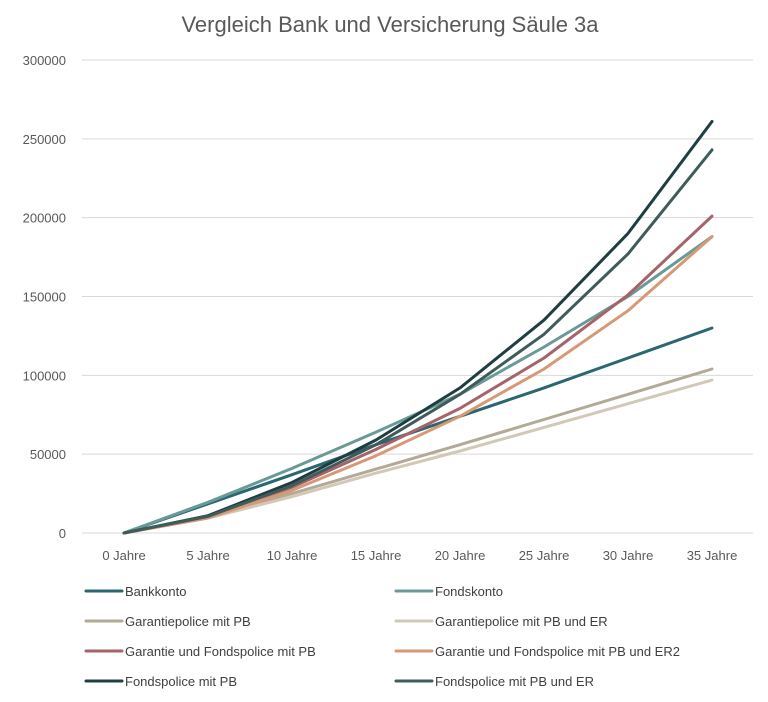  Describe the element at coordinates (628, 555) in the screenshot. I see `x-tick-label: 30 Jahre` at that location.